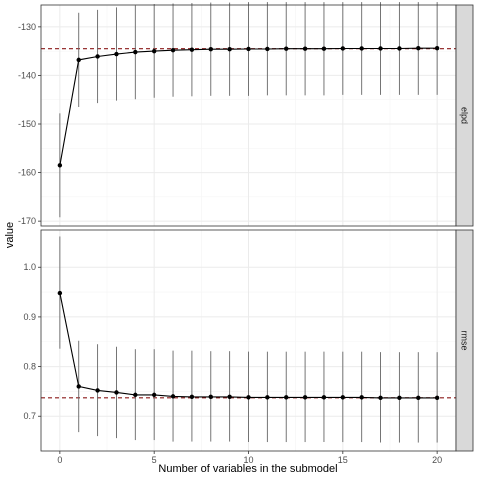 Image resolution: width=480 pixels, height=480 pixels. What do you see at coordinates (27, 173) in the screenshot?
I see `y-tick-label: -160` at bounding box center [27, 173].